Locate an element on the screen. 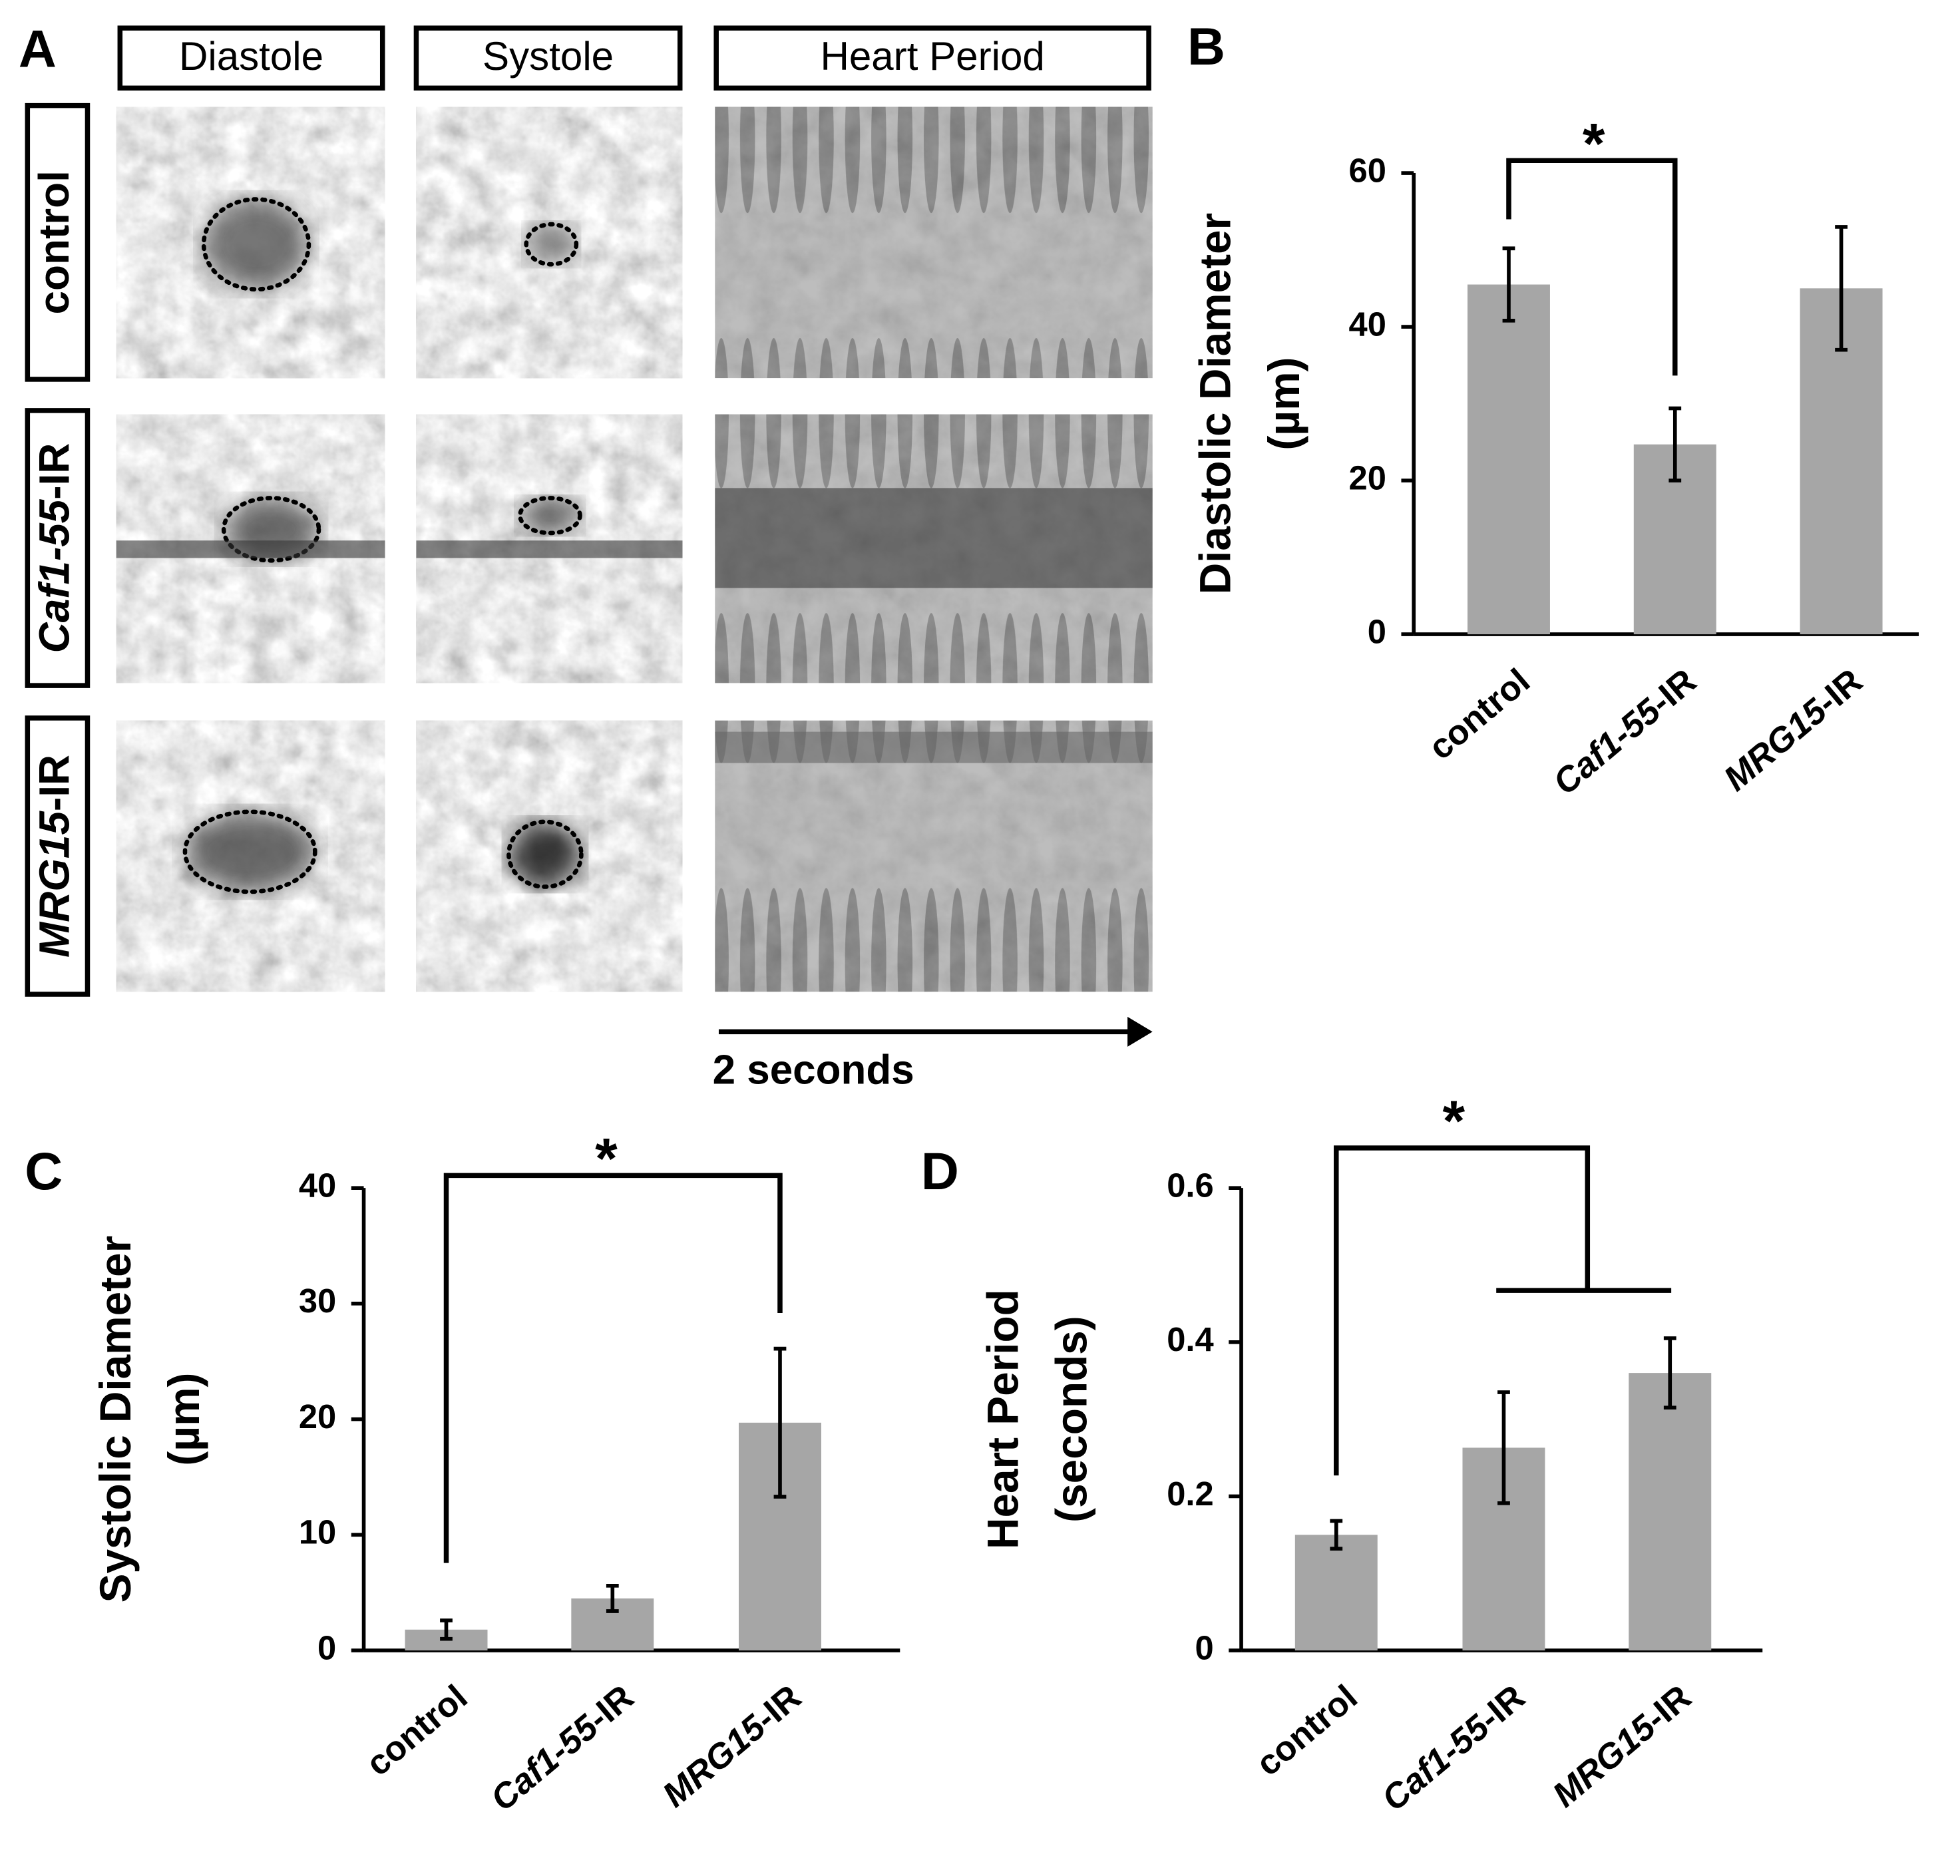 The image size is (1960, 1876). scale-label: 2 seconds is located at coordinates (813, 1070).